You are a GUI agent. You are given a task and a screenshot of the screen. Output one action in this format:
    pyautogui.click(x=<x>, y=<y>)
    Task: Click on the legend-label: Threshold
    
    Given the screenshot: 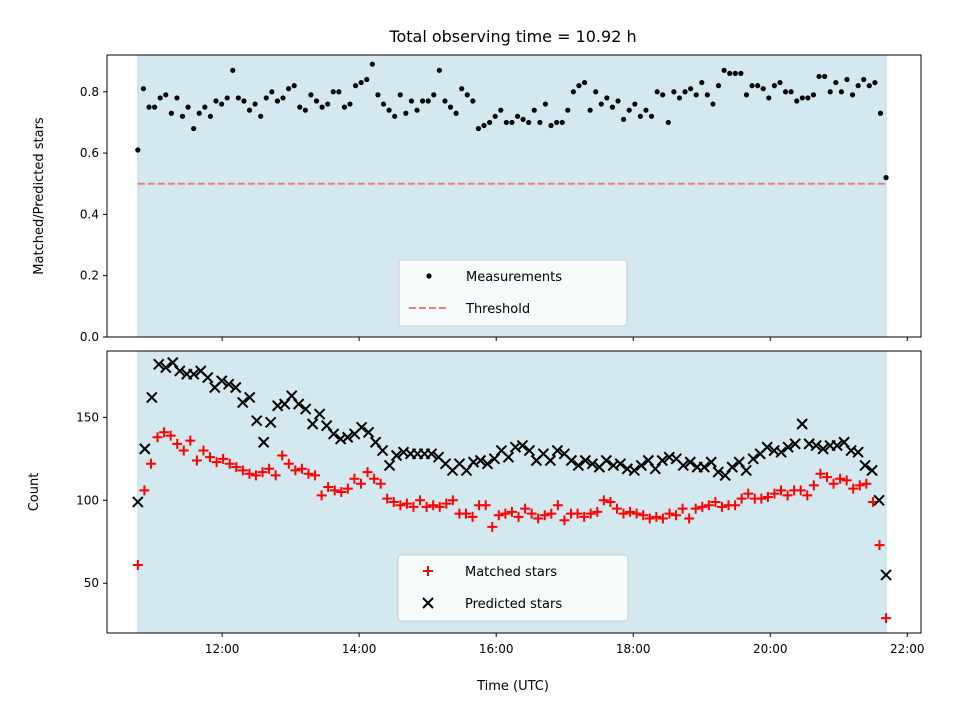 What is the action you would take?
    pyautogui.click(x=497, y=309)
    